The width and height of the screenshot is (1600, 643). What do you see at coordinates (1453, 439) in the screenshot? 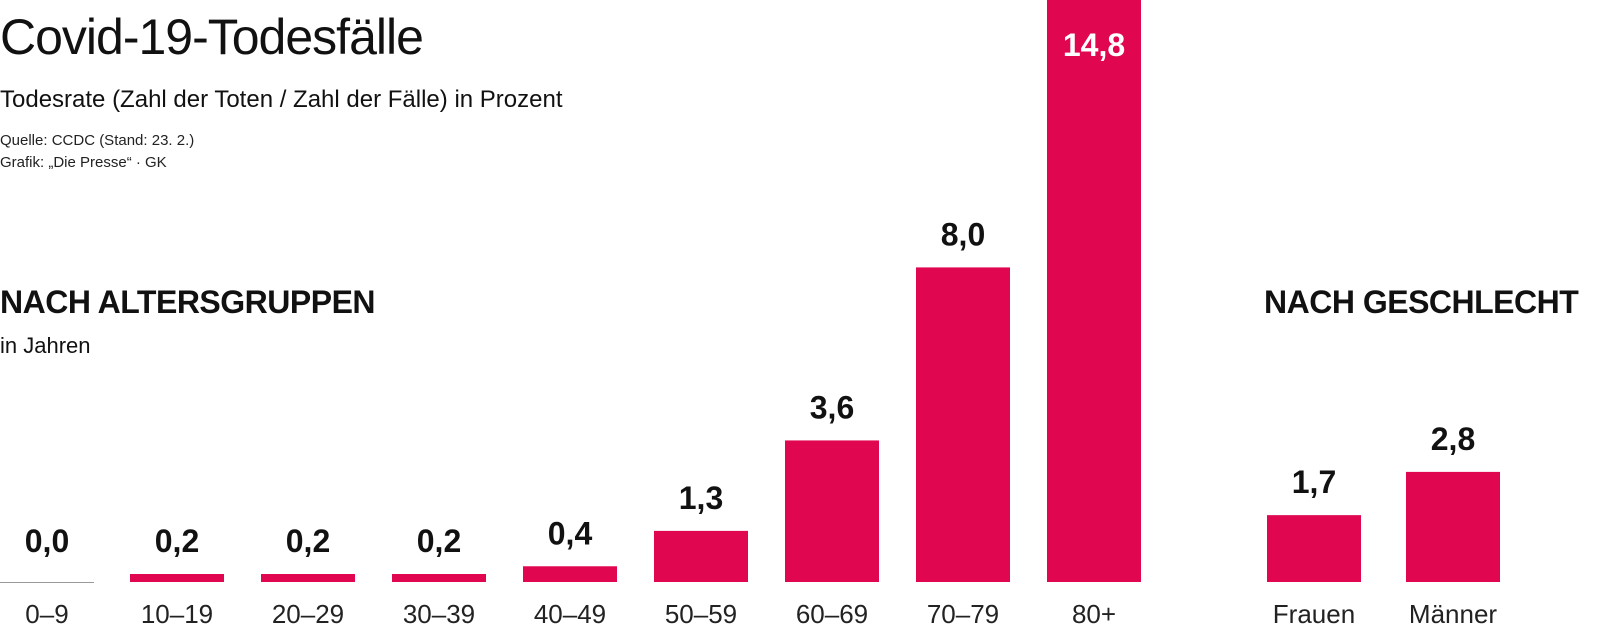
I see `value-label: 2,8` at bounding box center [1453, 439].